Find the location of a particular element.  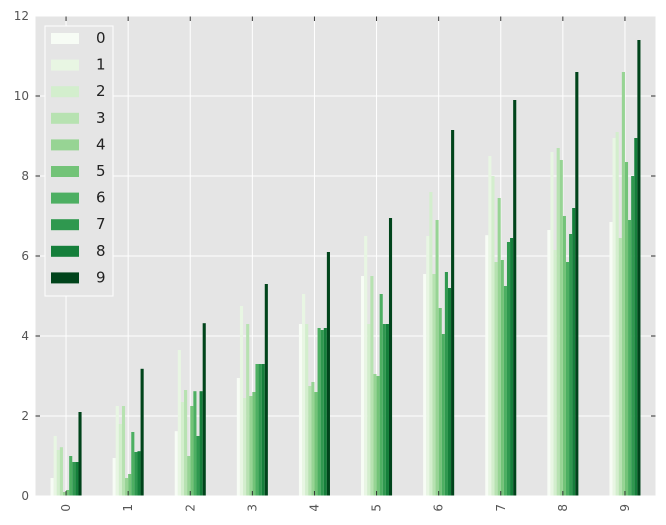

legend-label: 9 is located at coordinates (101, 277).